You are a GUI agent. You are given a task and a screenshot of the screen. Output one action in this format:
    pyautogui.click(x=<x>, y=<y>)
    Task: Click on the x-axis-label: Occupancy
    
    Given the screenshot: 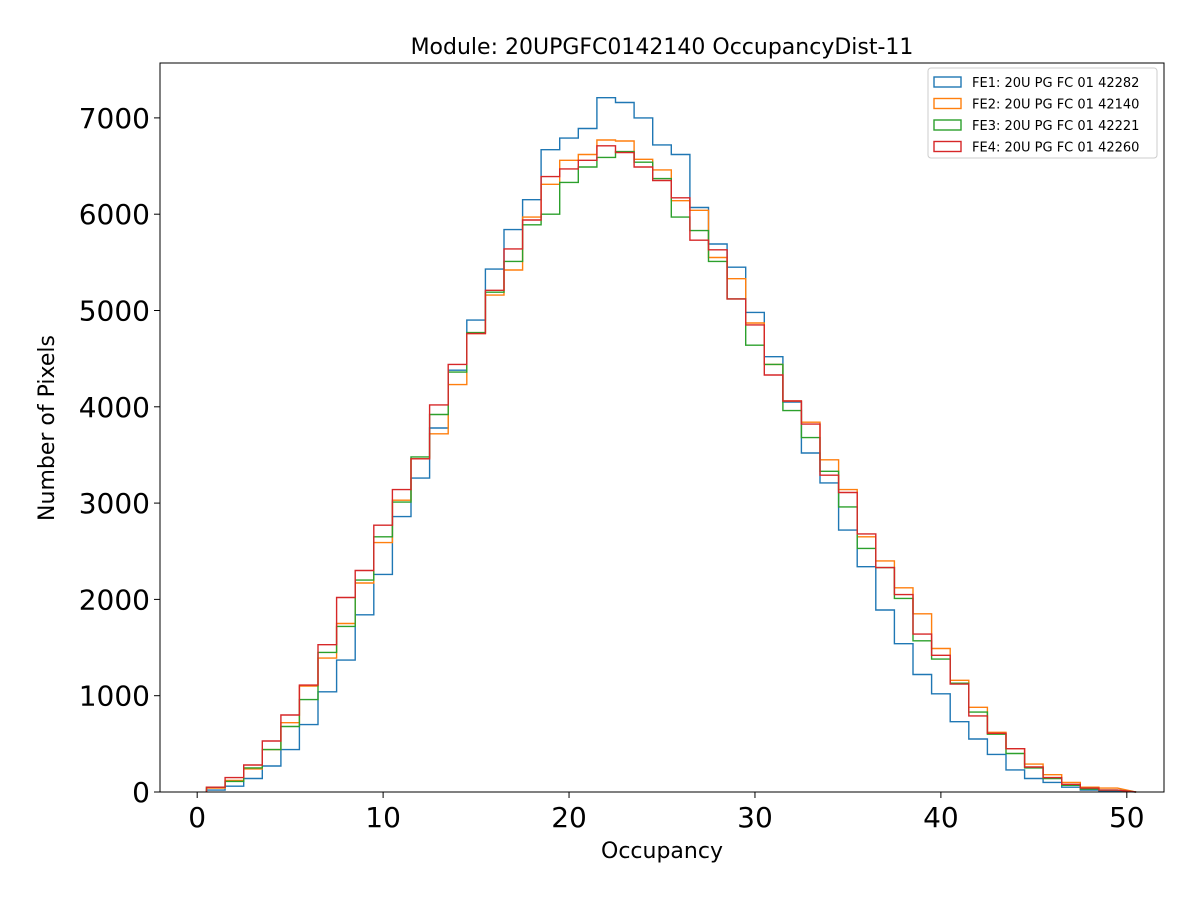 What is the action you would take?
    pyautogui.click(x=662, y=851)
    